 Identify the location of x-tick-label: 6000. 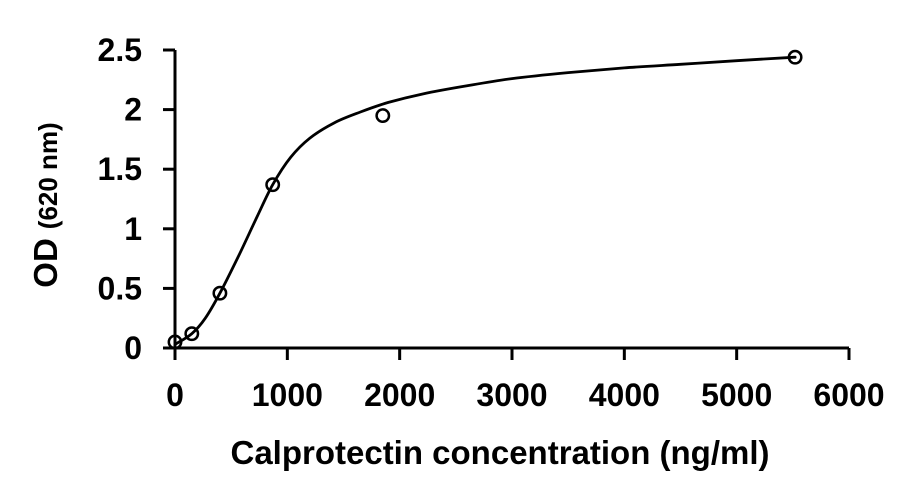
(848, 395).